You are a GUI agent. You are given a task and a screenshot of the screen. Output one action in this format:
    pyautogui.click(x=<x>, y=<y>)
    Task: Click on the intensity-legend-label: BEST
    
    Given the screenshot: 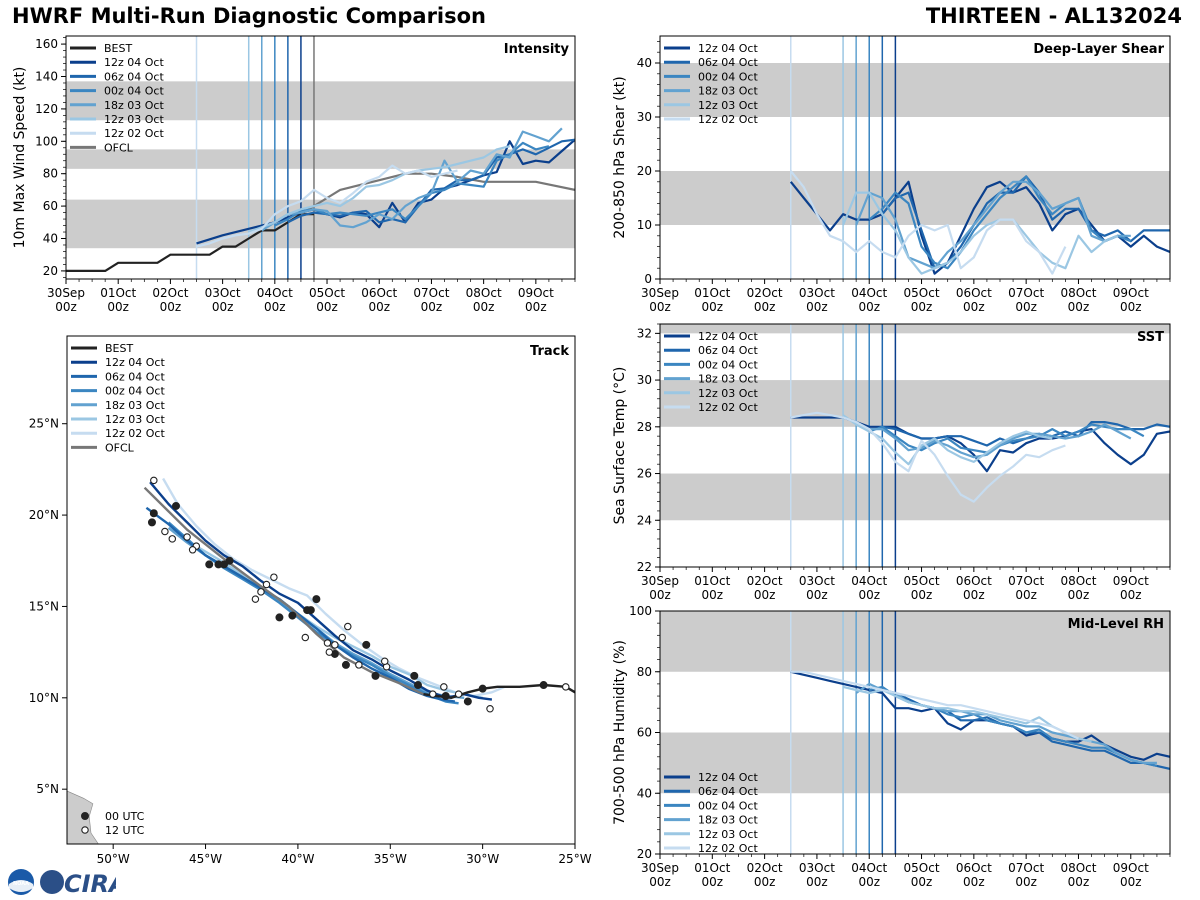 What is the action you would take?
    pyautogui.click(x=118, y=48)
    